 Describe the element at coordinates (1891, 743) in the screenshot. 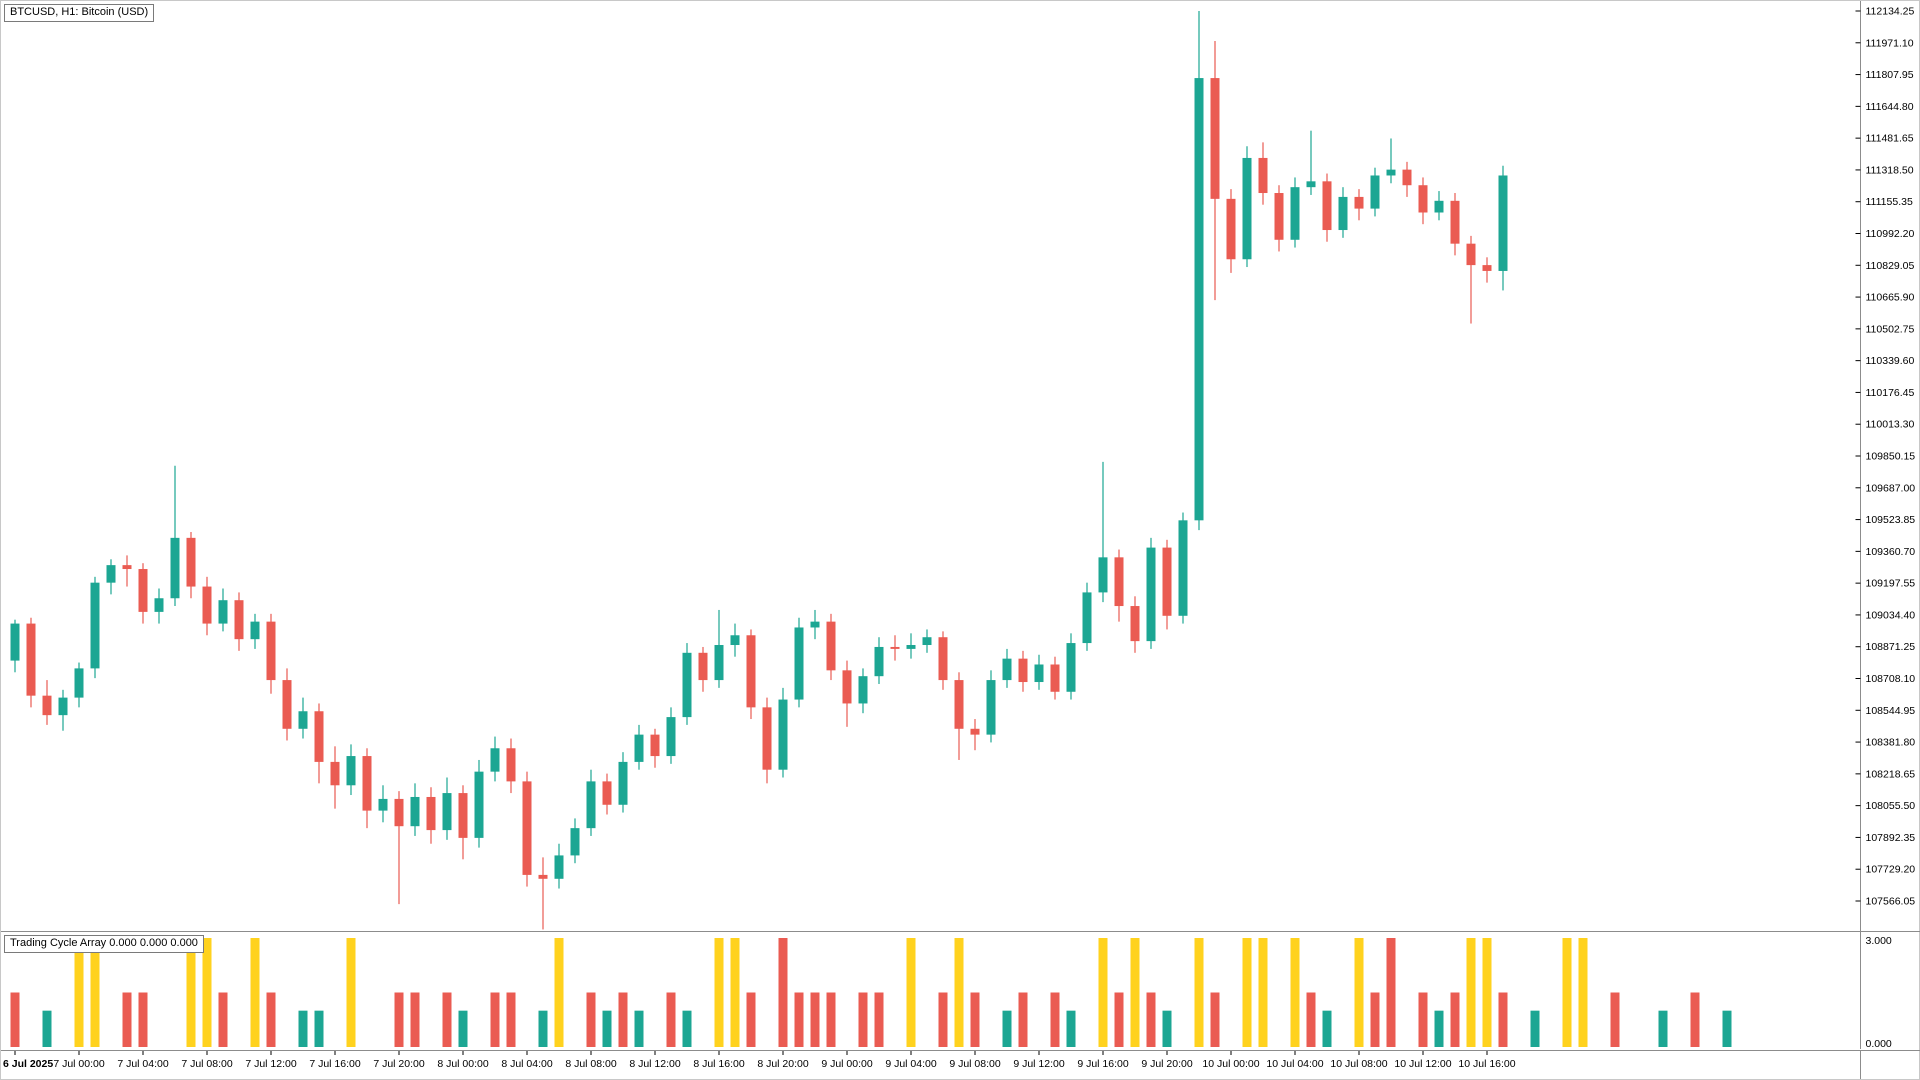

I see `price-axis-label: 108381.80` at that location.